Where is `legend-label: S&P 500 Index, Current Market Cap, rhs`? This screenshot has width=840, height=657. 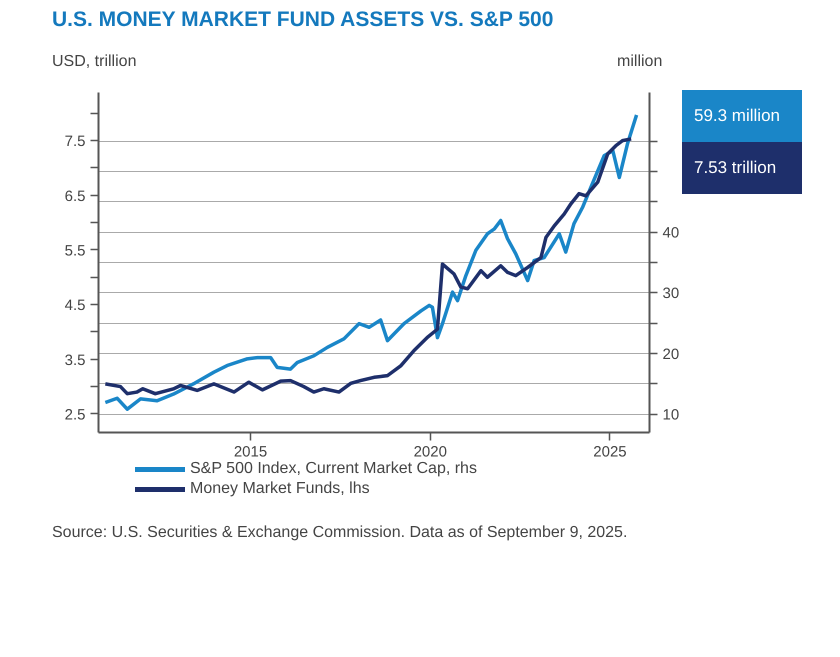 legend-label: S&P 500 Index, Current Market Cap, rhs is located at coordinates (333, 469).